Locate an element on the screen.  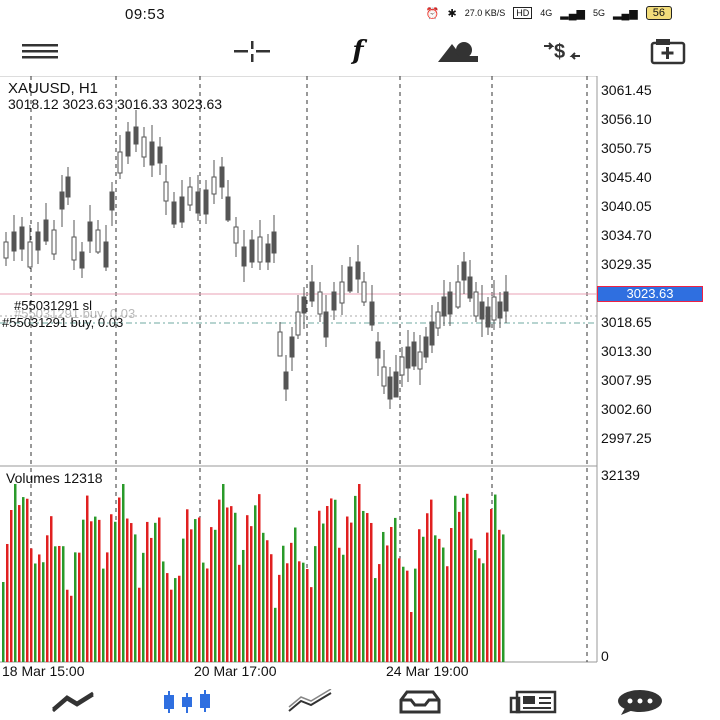
price-axis-label: 3050.75 is located at coordinates (626, 148).